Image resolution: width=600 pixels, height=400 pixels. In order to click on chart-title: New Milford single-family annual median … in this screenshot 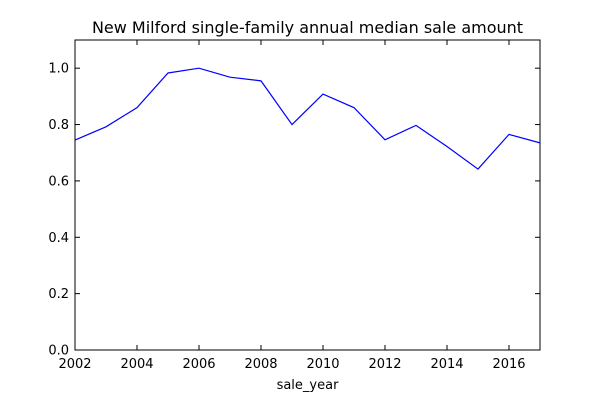, I will do `click(307, 27)`.